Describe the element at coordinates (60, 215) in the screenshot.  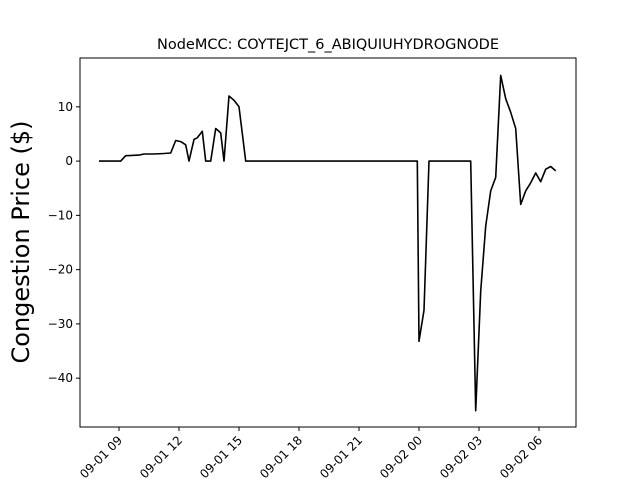
I see `y-tick-label: −10` at that location.